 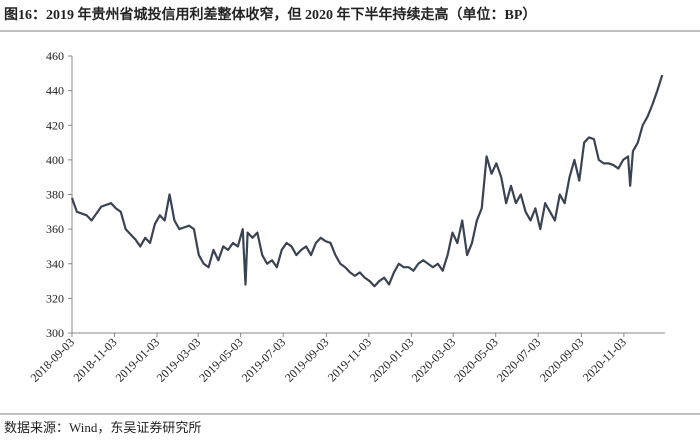 What do you see at coordinates (518, 359) in the screenshot?
I see `x-tick-label: 2020-07-03` at bounding box center [518, 359].